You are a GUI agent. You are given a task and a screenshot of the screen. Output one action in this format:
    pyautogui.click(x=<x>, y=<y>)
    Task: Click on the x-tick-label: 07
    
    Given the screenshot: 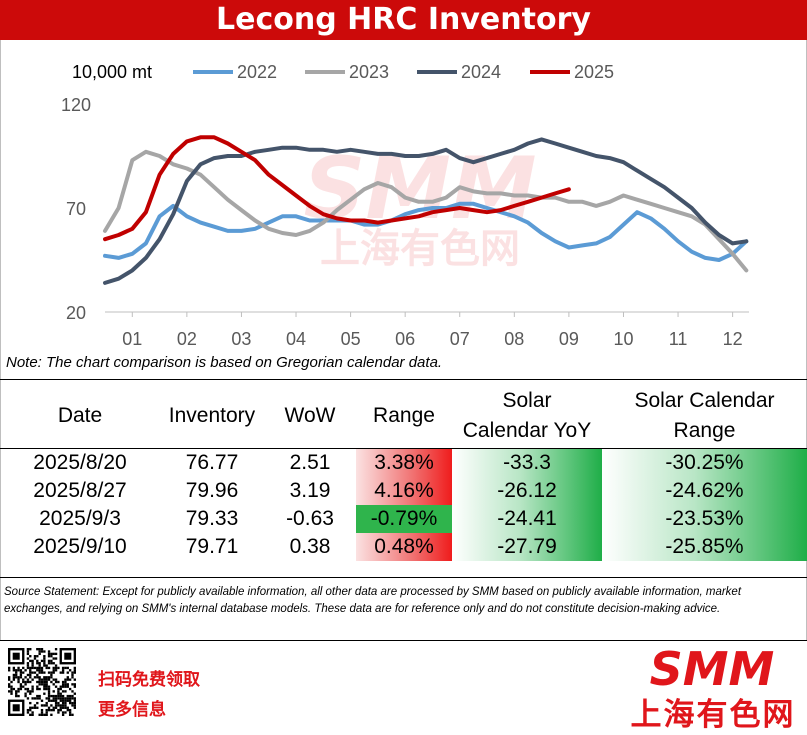 What is the action you would take?
    pyautogui.click(x=460, y=339)
    